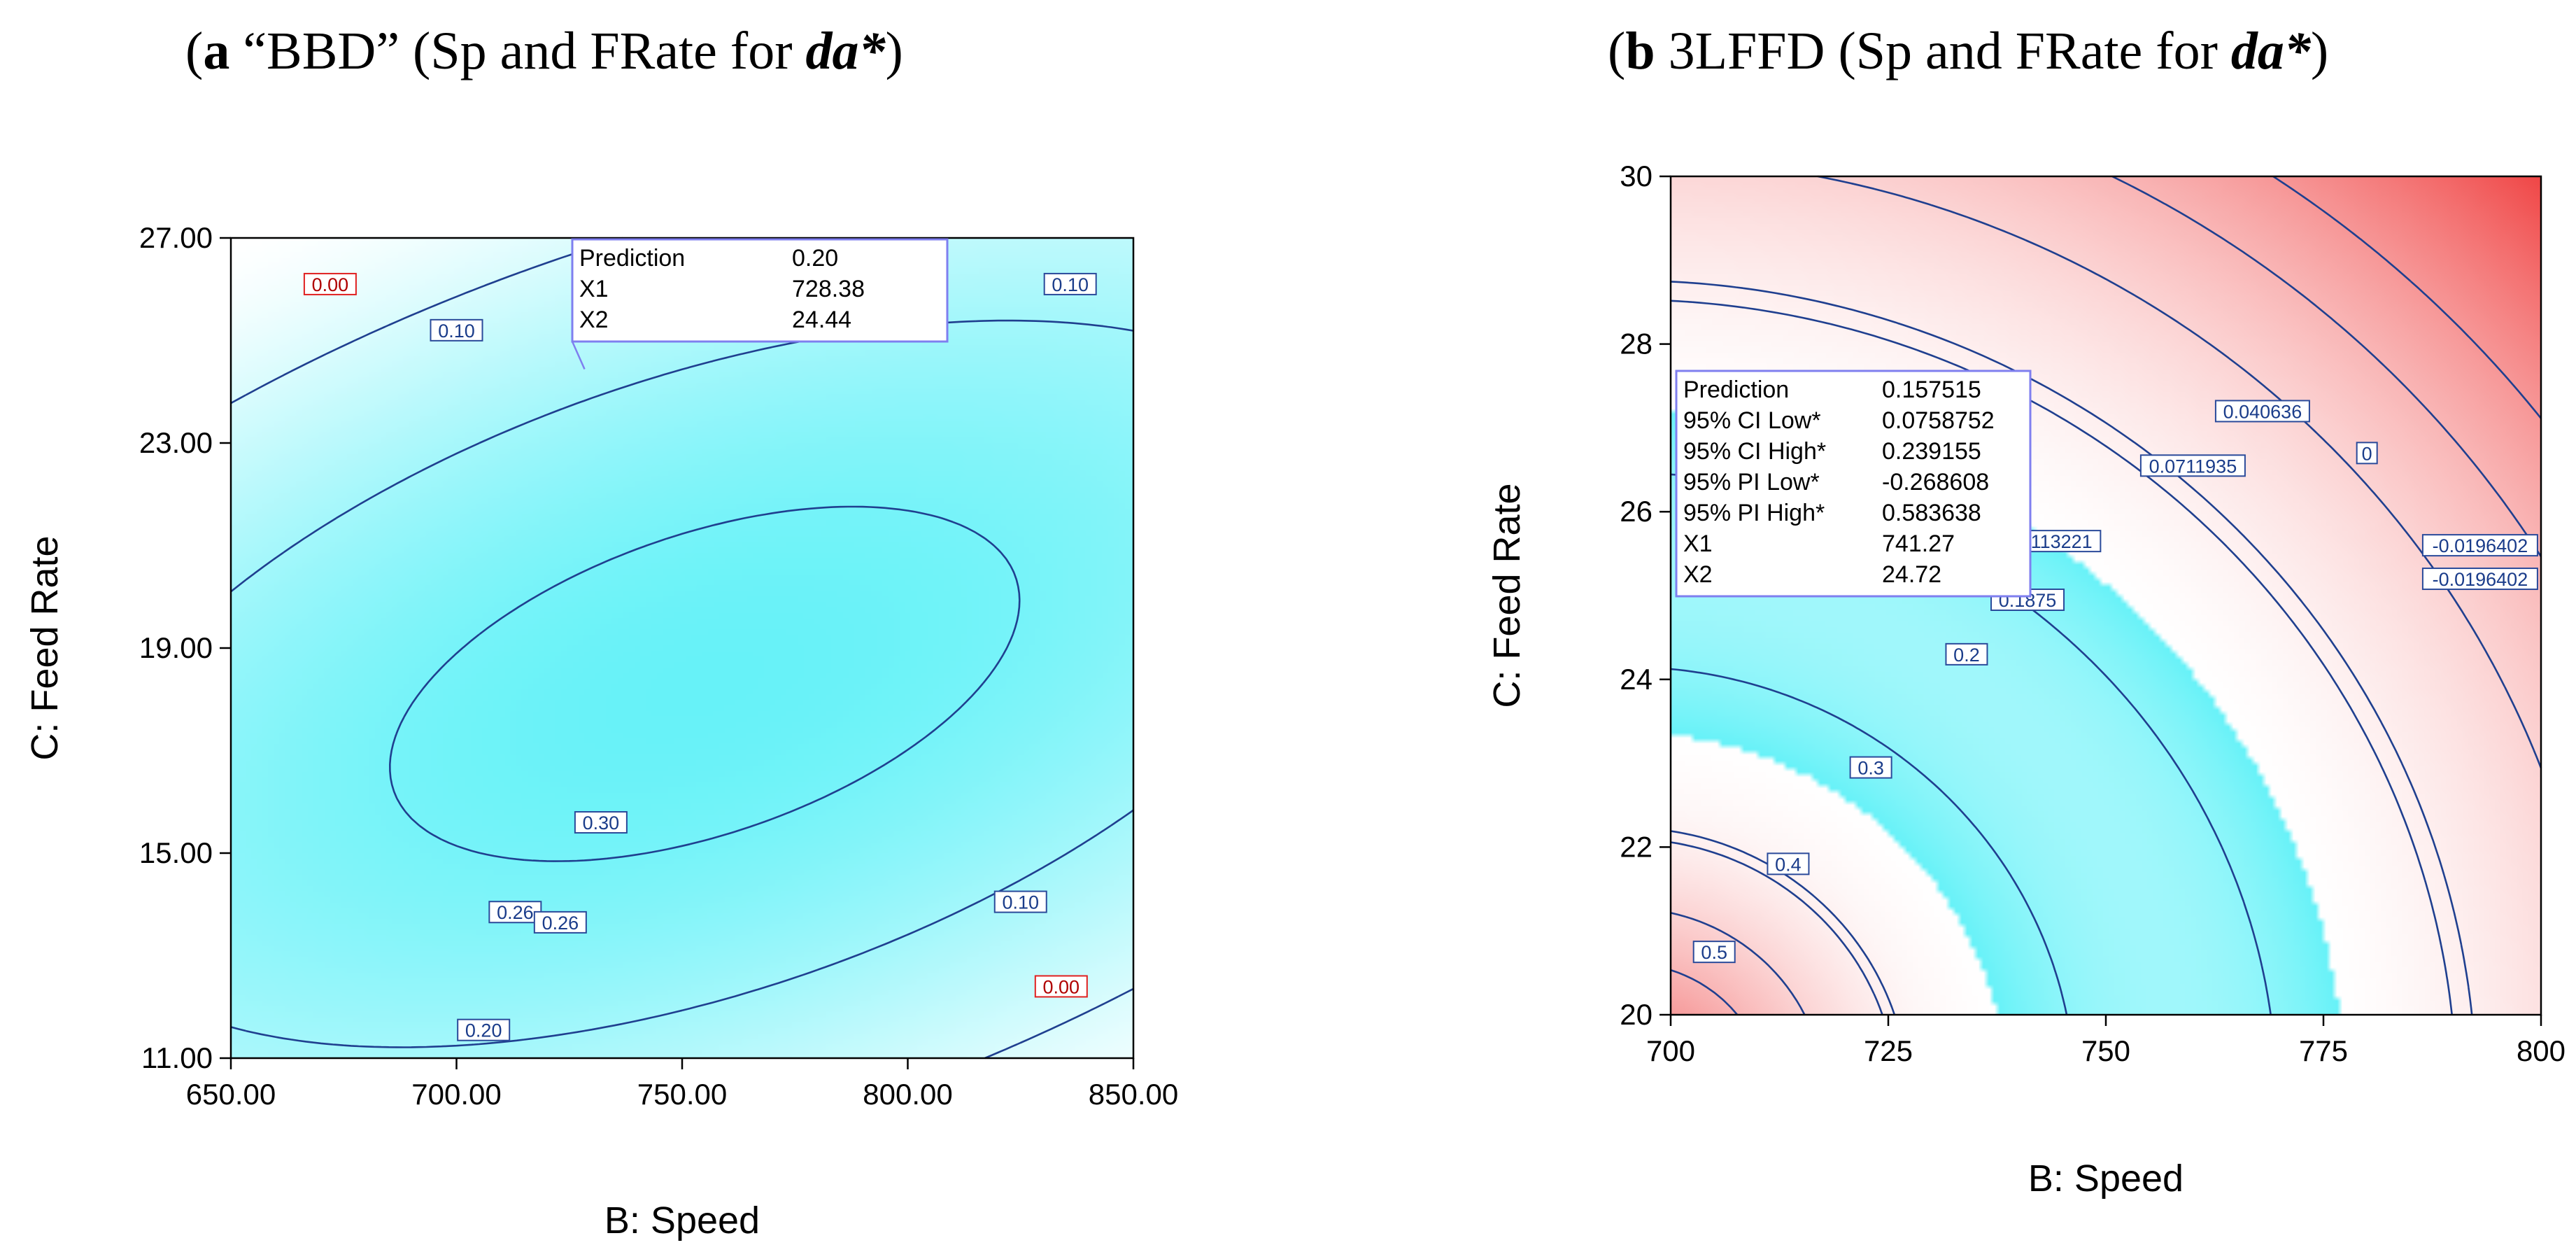 This screenshot has width=2576, height=1259. I want to click on y-tick-label: 28, so click(1636, 344).